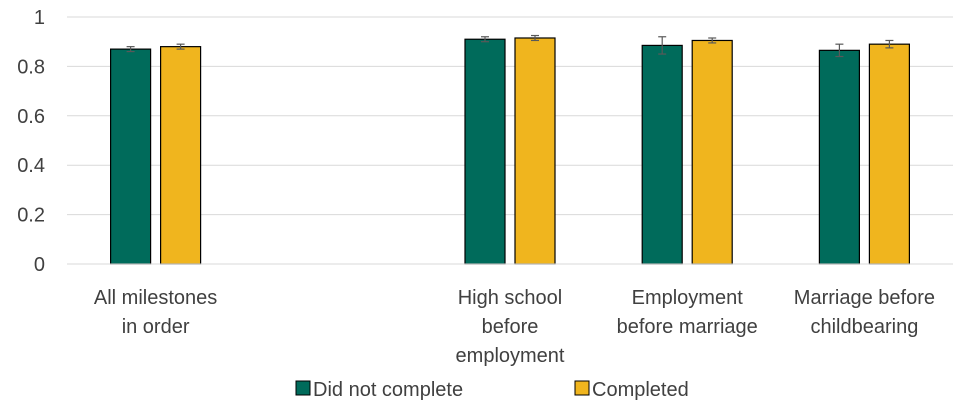  I want to click on category-label-line: before marriage, so click(687, 327).